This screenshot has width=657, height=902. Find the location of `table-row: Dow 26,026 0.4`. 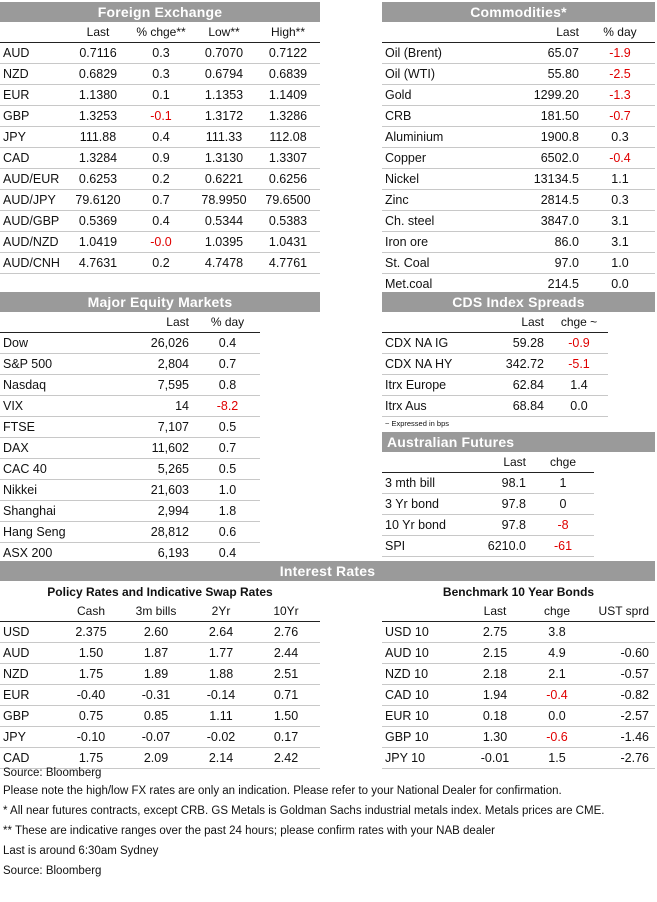

table-row: Dow 26,026 0.4 is located at coordinates (130, 343).